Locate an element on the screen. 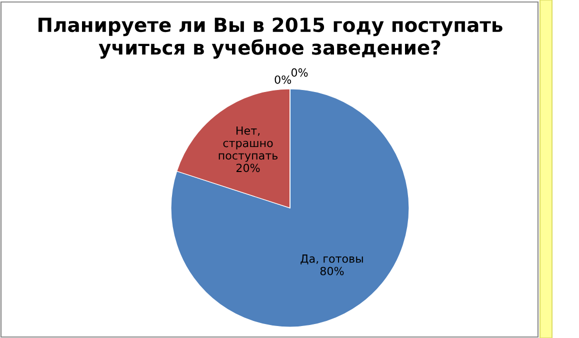 The image size is (579, 338). slice-label: Нет, страшно поступать is located at coordinates (248, 144).